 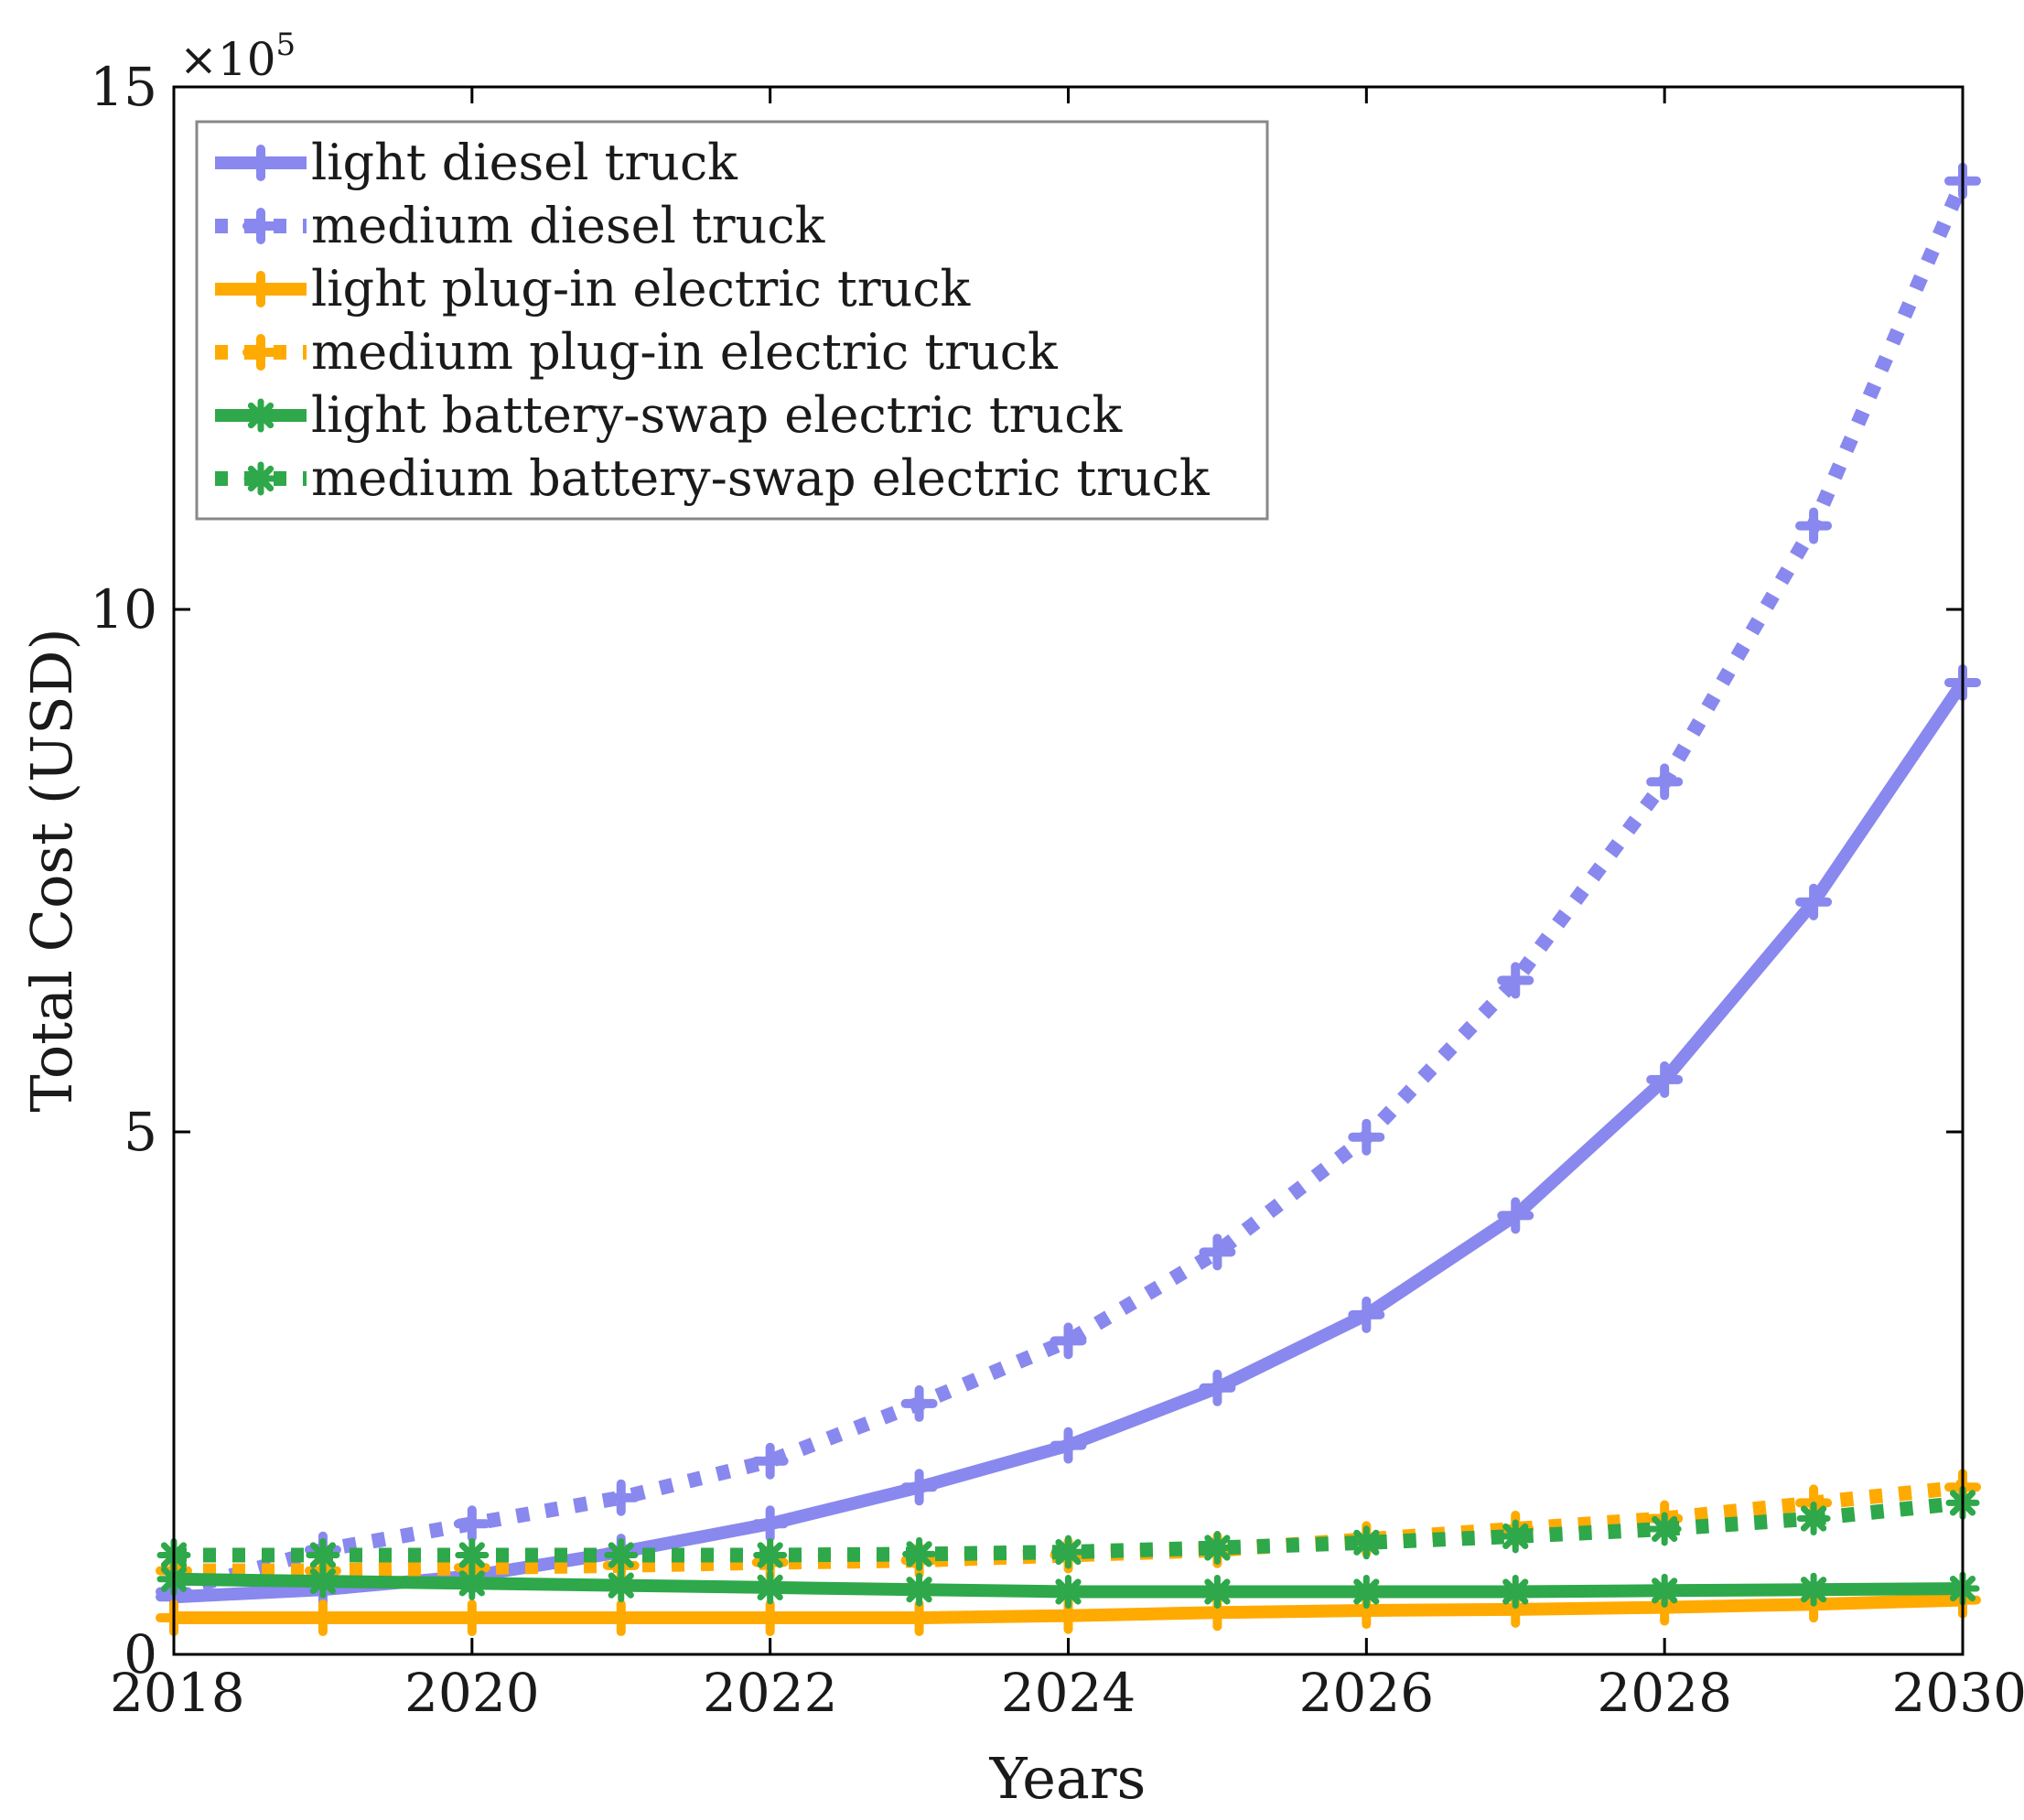 What do you see at coordinates (1217, 1591) in the screenshot?
I see `marker-light-battery-swap-electric-truck-2025` at bounding box center [1217, 1591].